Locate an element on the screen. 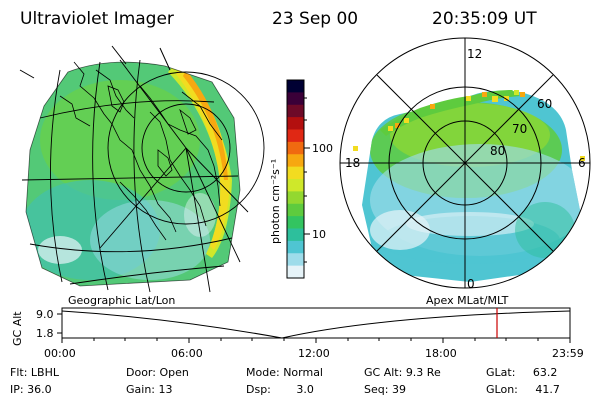 Image resolution: width=600 pixels, height=400 pixels. info-mode-label: Mode: is located at coordinates (263, 372).